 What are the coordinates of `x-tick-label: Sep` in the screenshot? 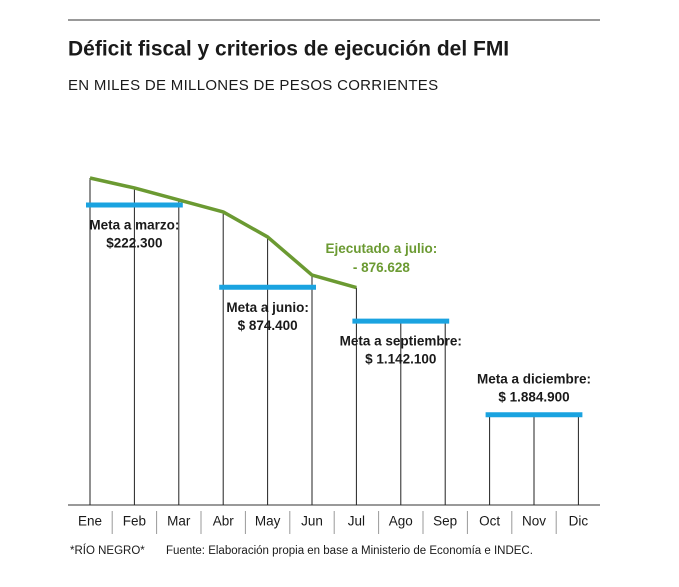 It's located at (445, 521).